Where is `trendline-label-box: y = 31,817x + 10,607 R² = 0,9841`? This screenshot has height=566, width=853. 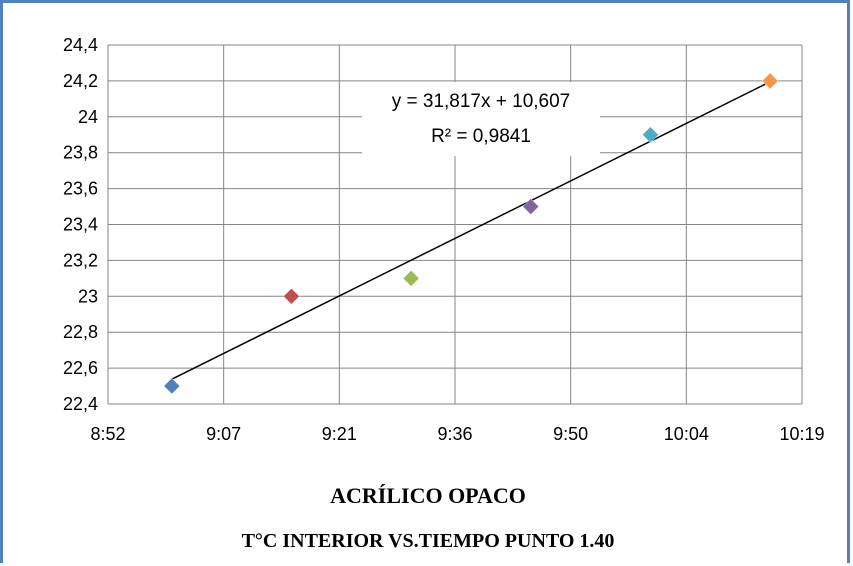 trendline-label-box: y = 31,817x + 10,607 R² = 0,9841 is located at coordinates (481, 119).